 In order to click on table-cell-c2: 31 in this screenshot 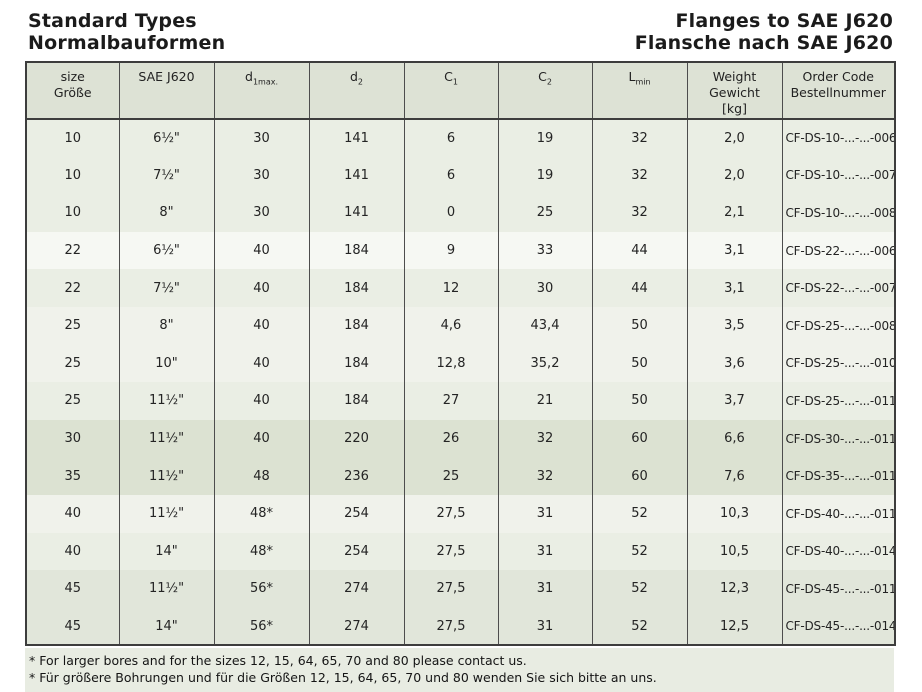, I will do `click(544, 626)`.